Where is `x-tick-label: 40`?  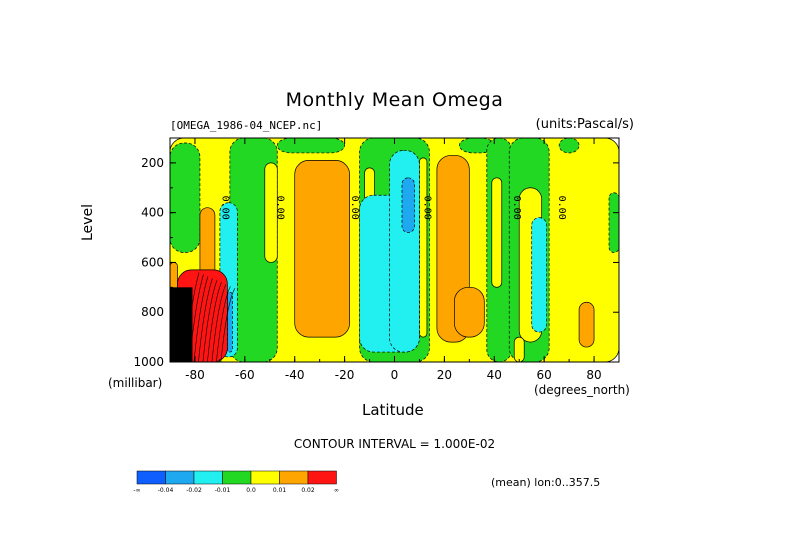
x-tick-label: 40 is located at coordinates (494, 375).